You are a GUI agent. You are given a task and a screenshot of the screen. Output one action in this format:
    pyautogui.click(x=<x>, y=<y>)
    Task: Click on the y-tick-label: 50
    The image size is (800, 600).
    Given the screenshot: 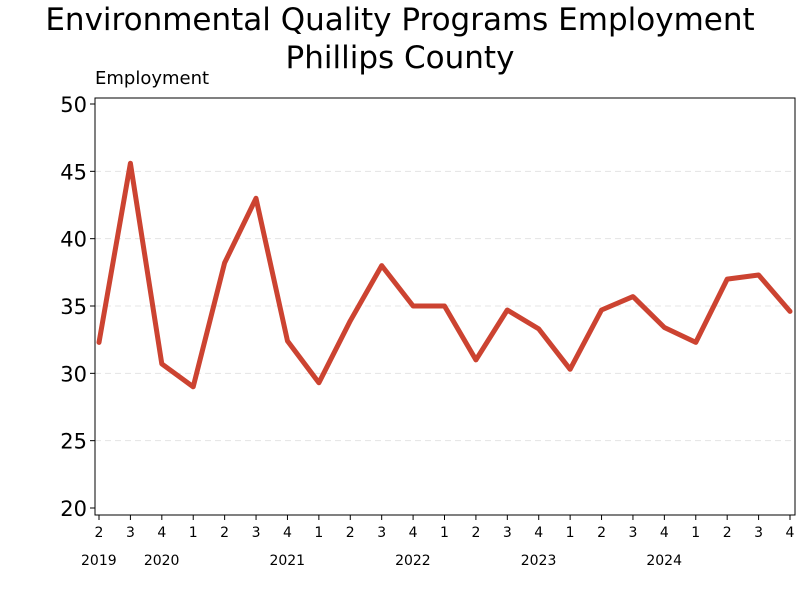 What is the action you would take?
    pyautogui.click(x=73, y=105)
    